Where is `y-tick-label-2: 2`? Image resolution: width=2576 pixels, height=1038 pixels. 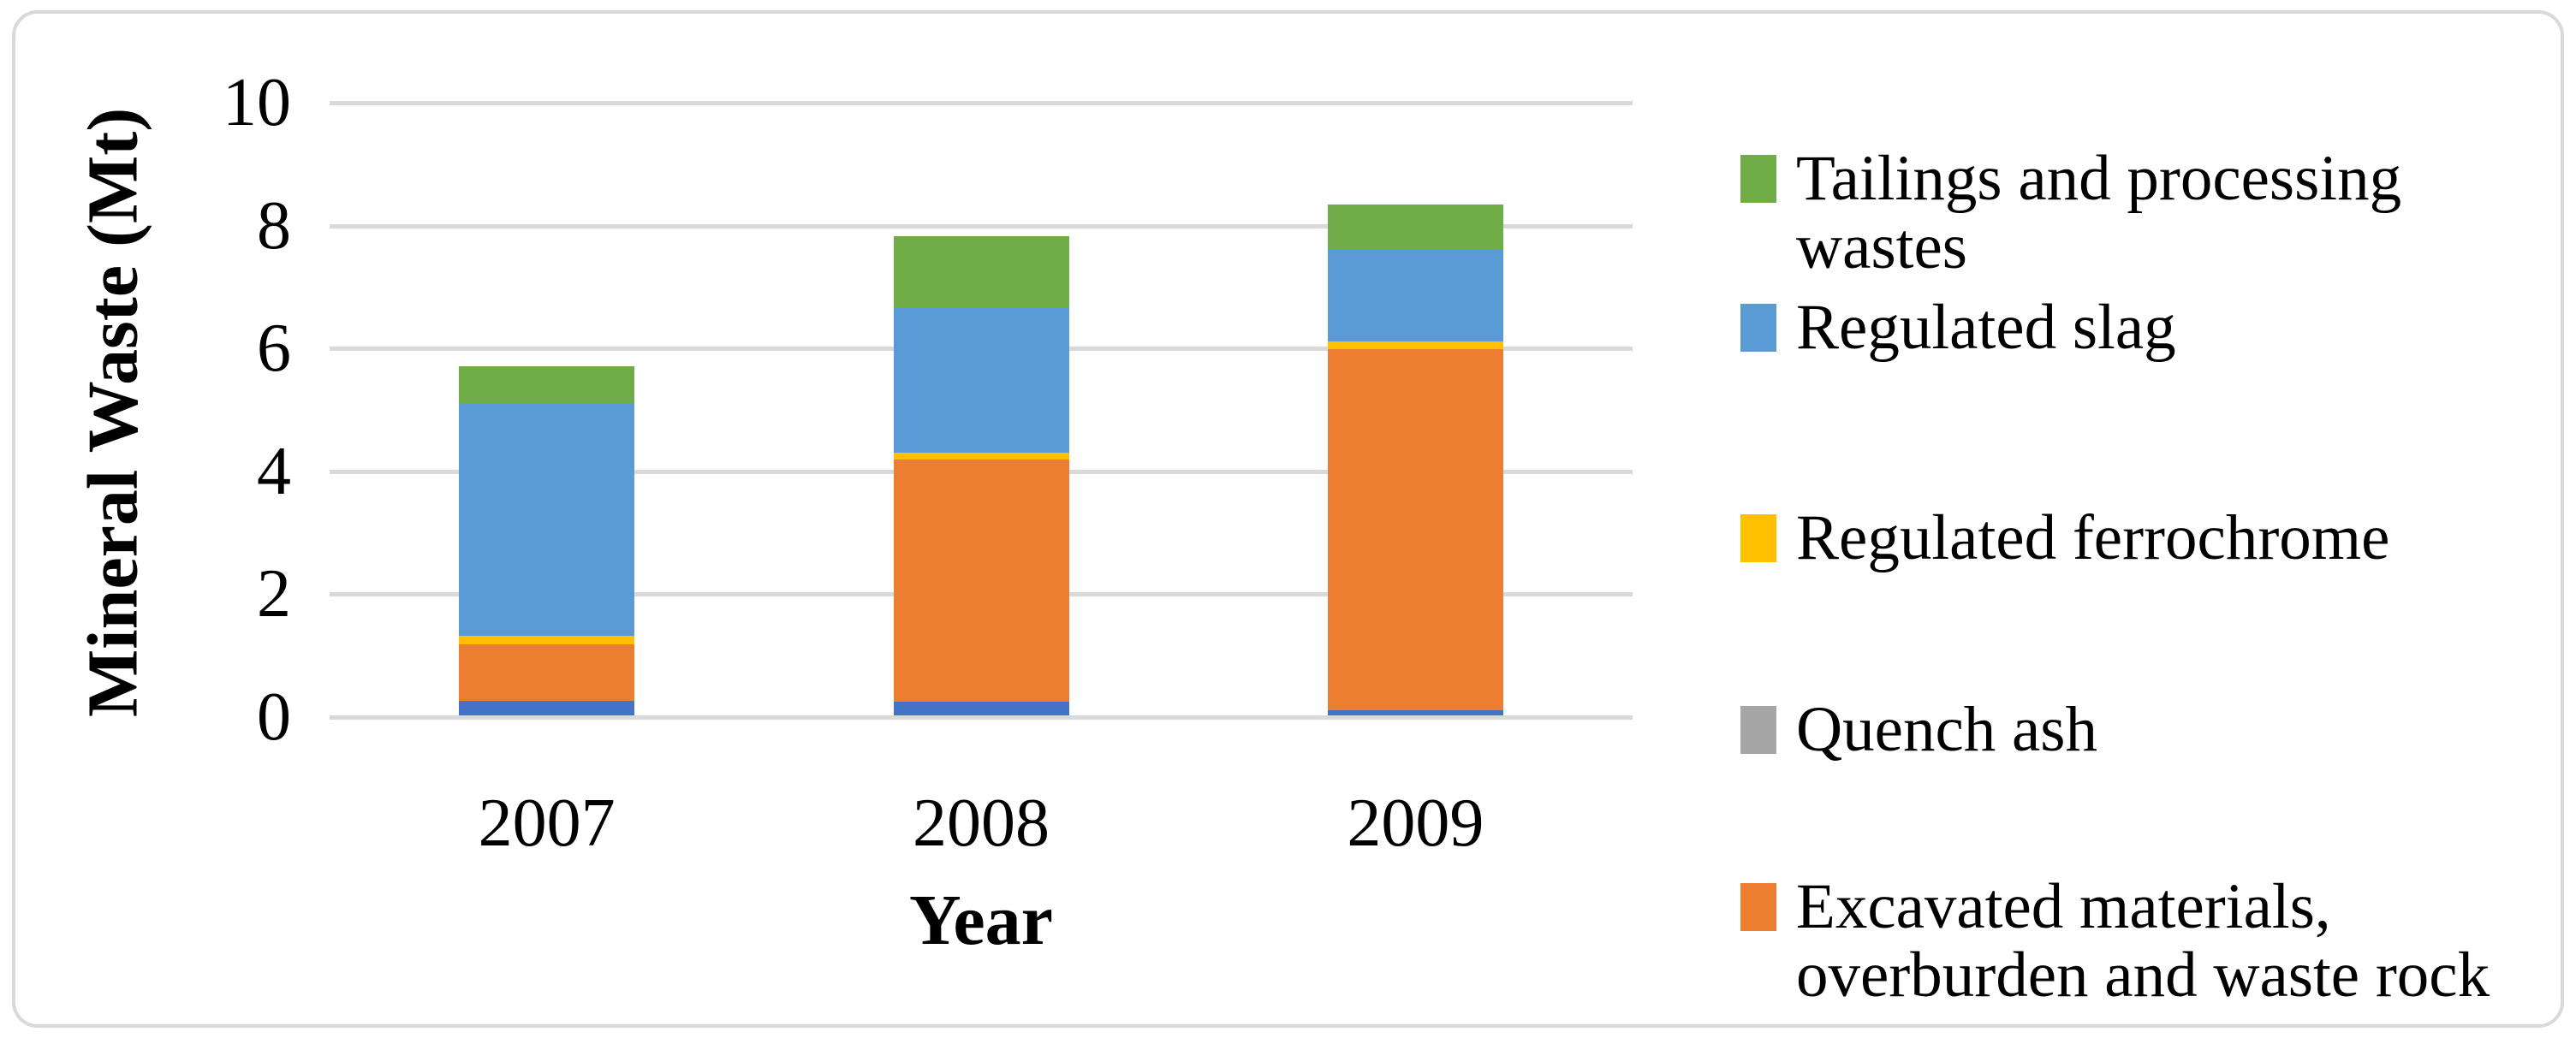
y-tick-label-2: 2 is located at coordinates (274, 594).